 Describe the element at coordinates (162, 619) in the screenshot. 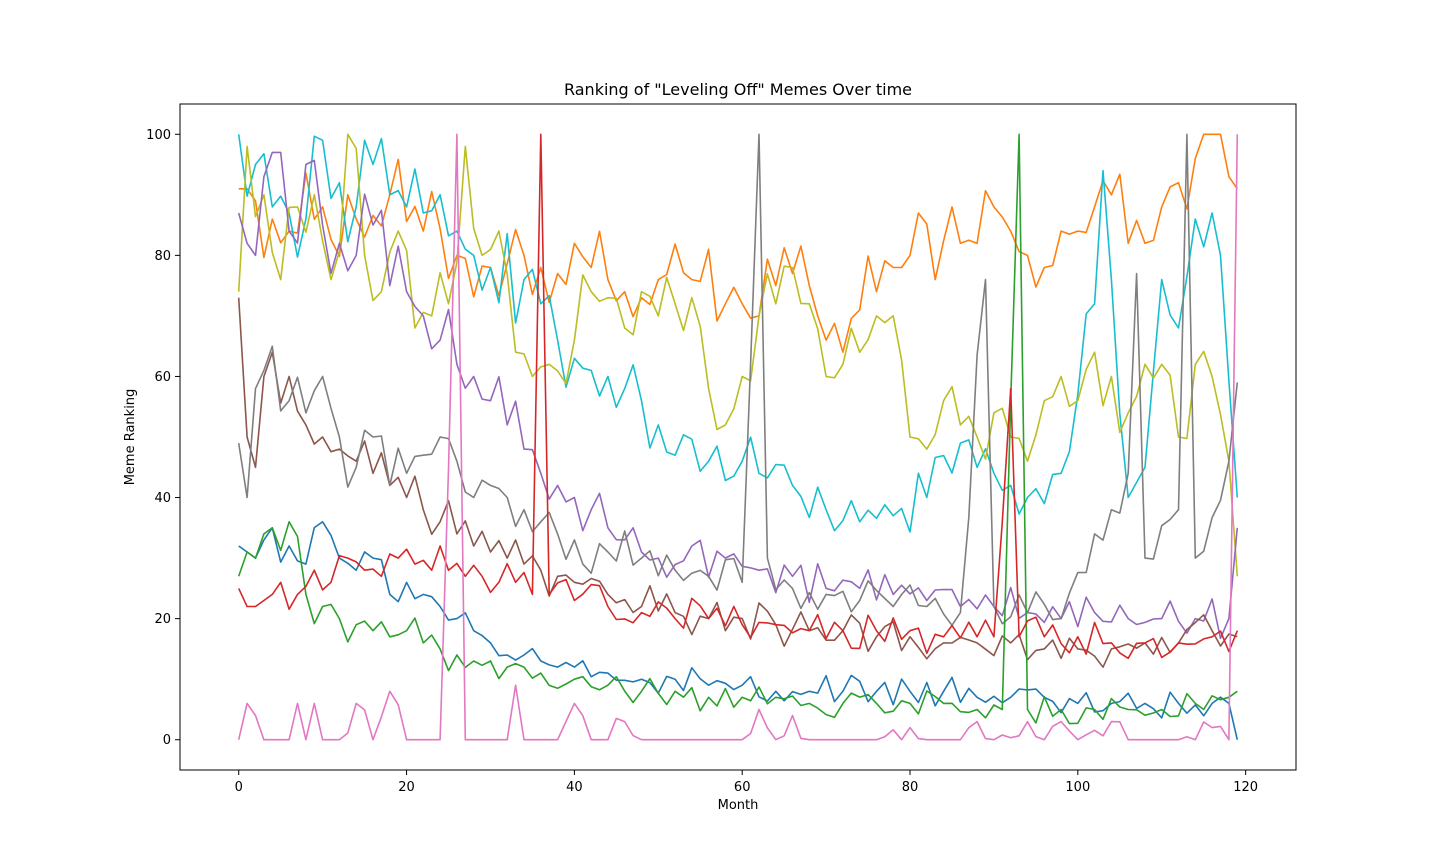

I see `y-tick-label: 20` at that location.